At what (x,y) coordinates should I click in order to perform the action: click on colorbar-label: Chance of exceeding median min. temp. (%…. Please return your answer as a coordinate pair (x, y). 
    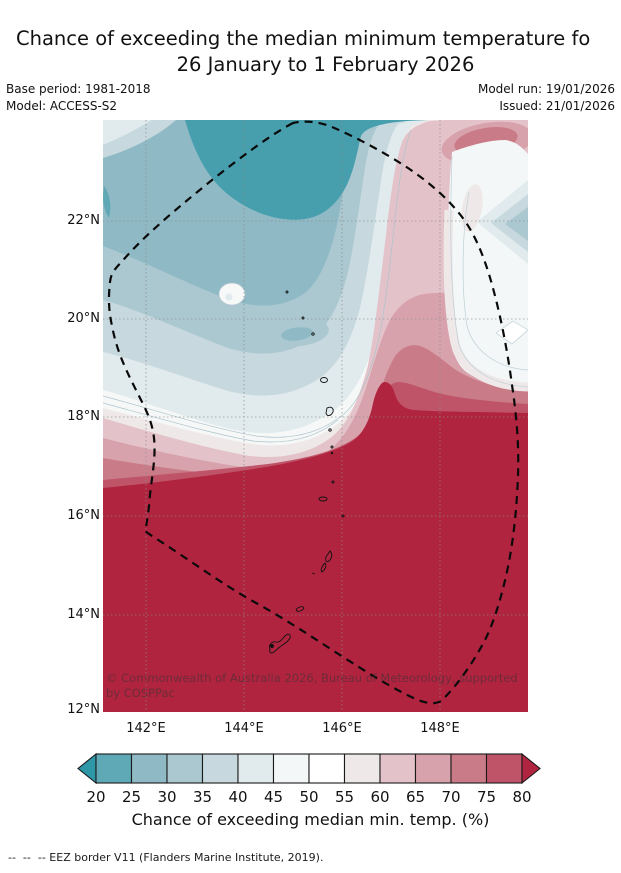
    Looking at the image, I should click on (310, 819).